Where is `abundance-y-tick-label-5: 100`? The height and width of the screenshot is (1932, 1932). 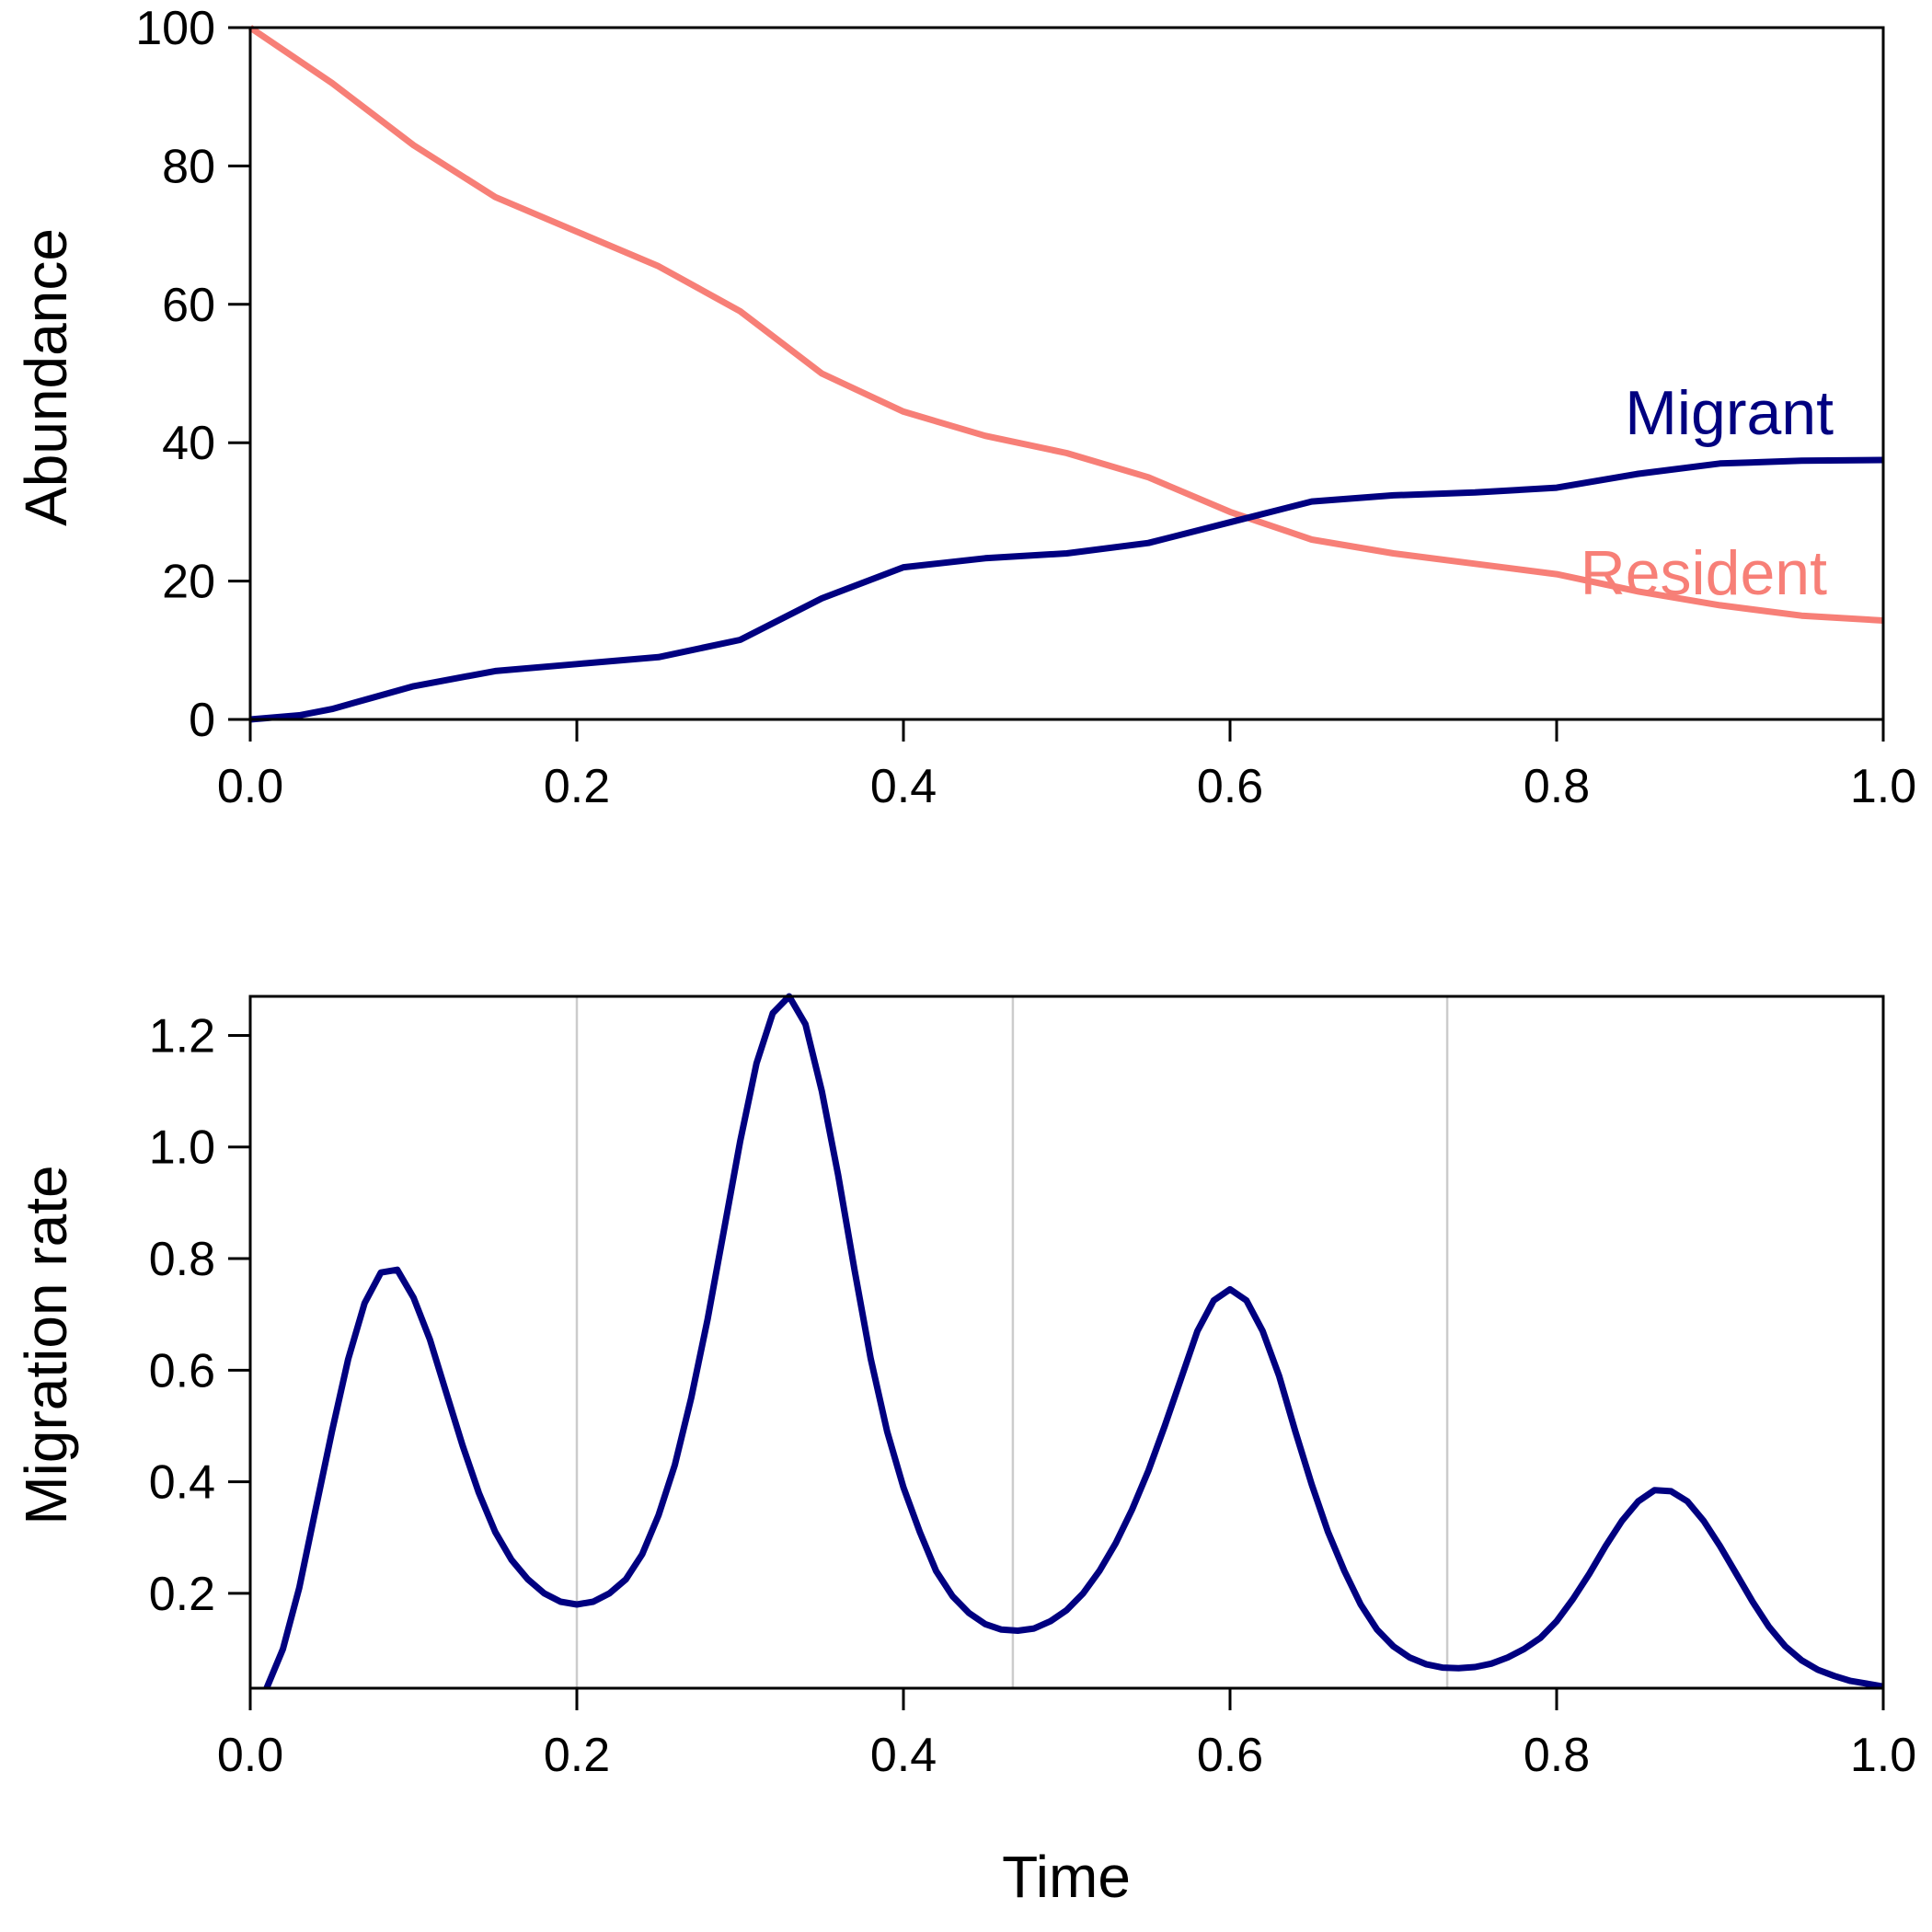 abundance-y-tick-label-5: 100 is located at coordinates (175, 28).